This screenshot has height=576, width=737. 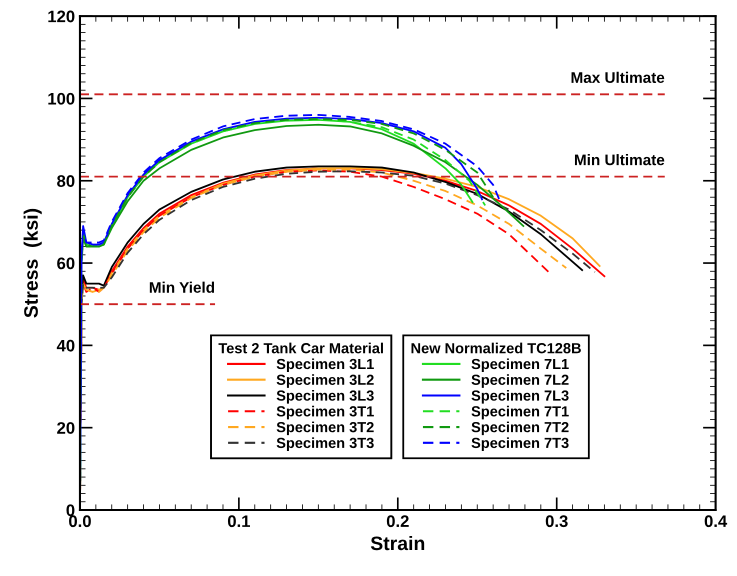 I want to click on legend-label: Specimen 3L1, so click(x=325, y=365).